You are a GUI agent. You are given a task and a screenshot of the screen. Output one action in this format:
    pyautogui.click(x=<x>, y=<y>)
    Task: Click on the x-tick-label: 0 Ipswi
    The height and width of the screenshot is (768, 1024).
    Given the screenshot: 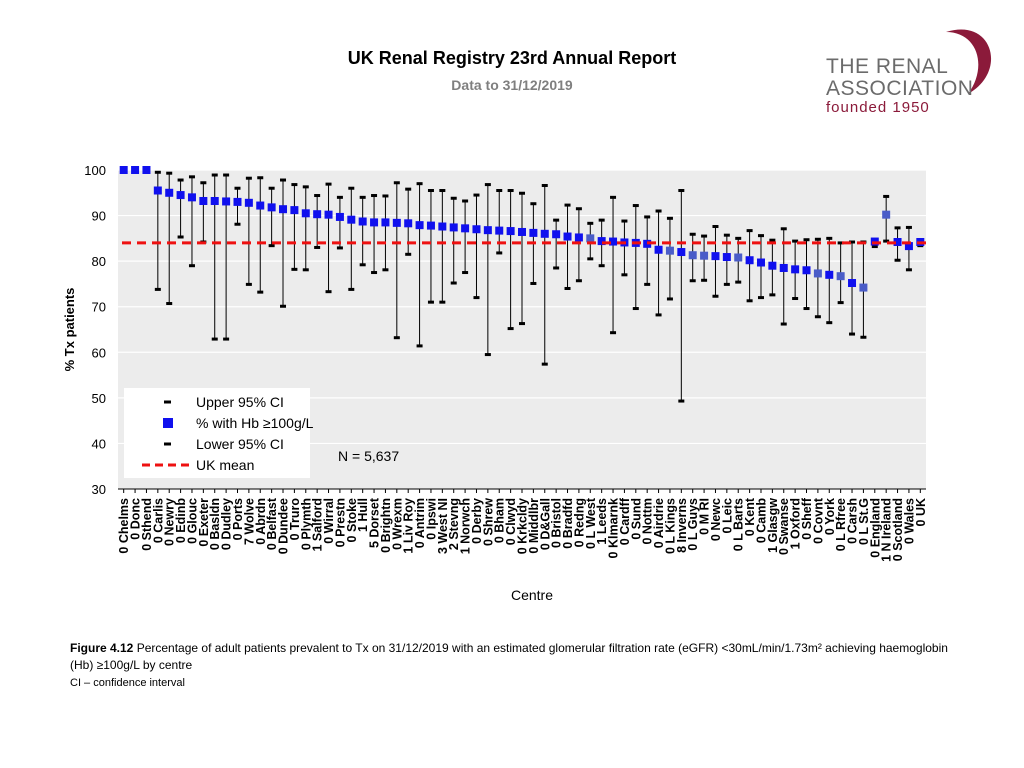 What is the action you would take?
    pyautogui.click(x=431, y=519)
    